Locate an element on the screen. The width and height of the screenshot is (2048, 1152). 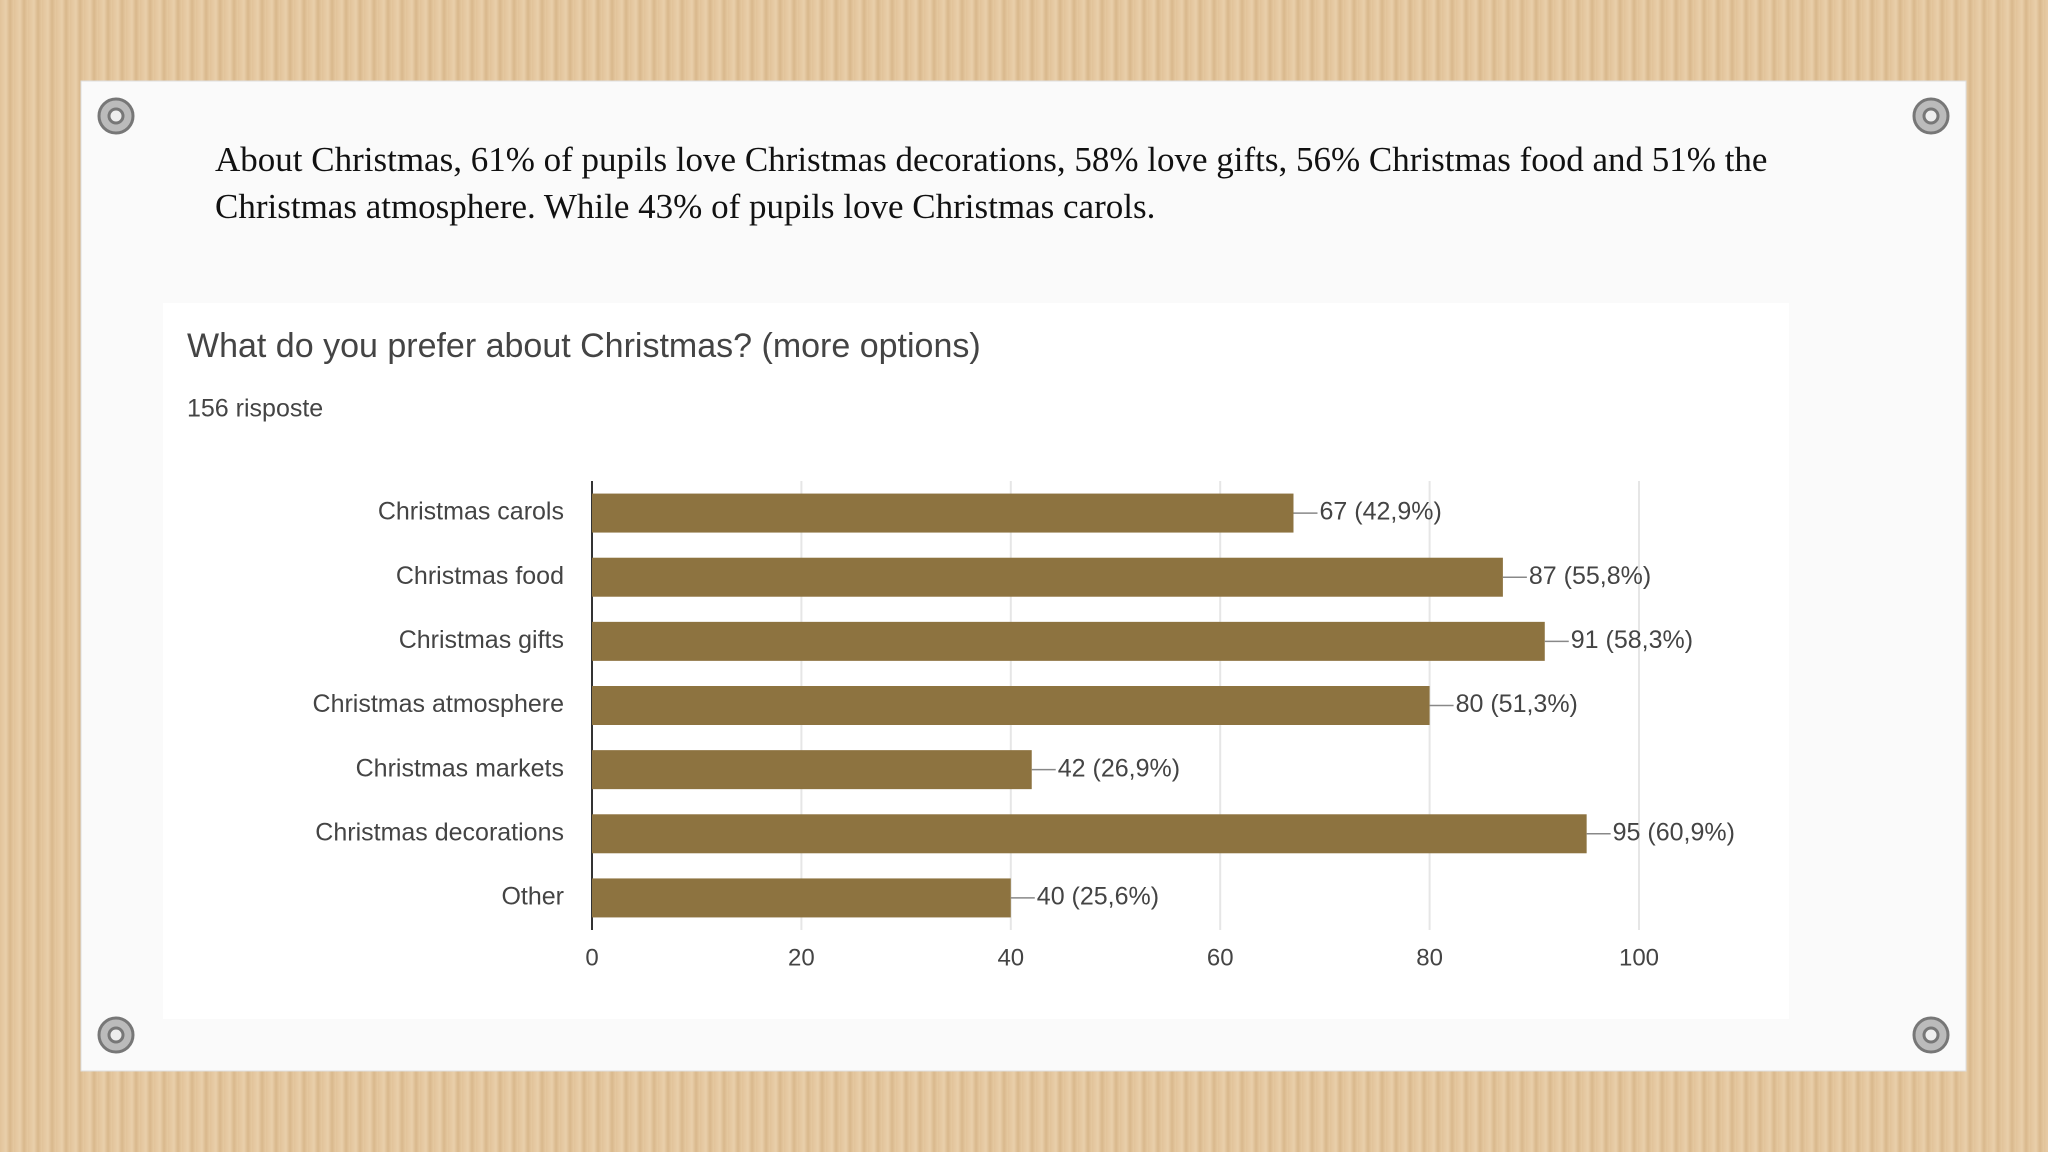
x-tick-label: 40 is located at coordinates (1010, 957).